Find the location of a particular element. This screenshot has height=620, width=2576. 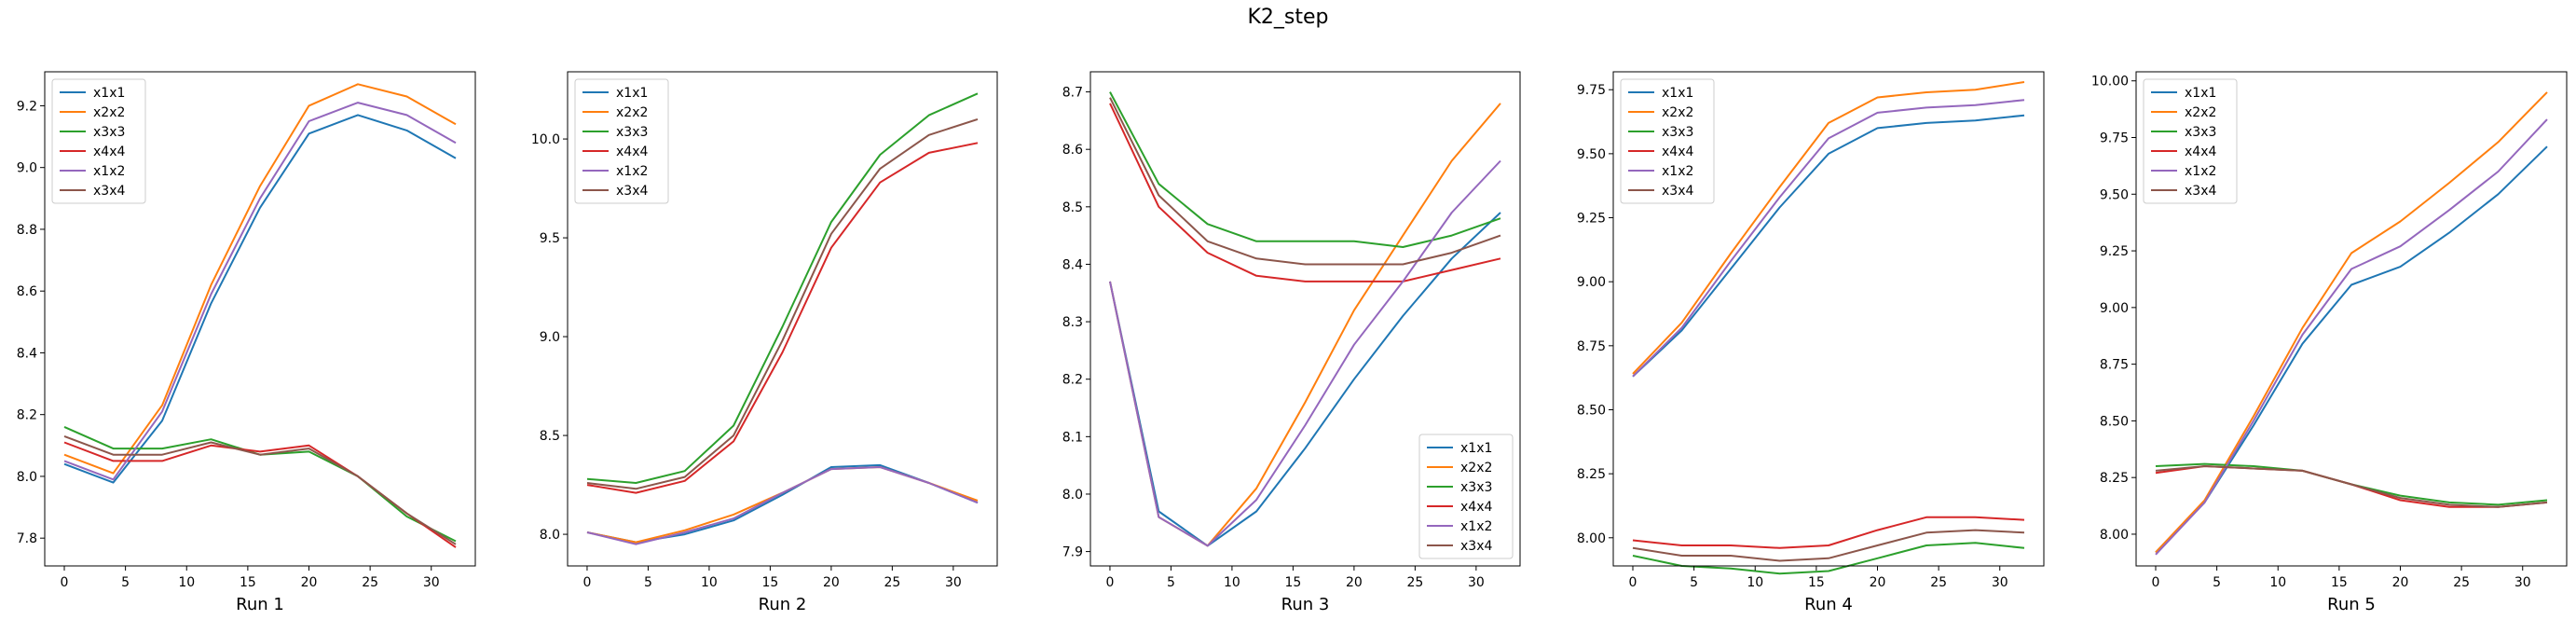

y-tick-label: 9.5 is located at coordinates (550, 238).